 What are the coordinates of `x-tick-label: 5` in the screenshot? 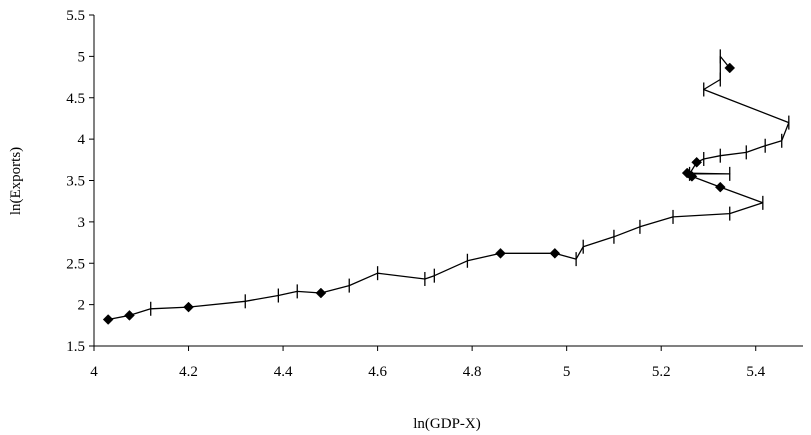 It's located at (567, 372).